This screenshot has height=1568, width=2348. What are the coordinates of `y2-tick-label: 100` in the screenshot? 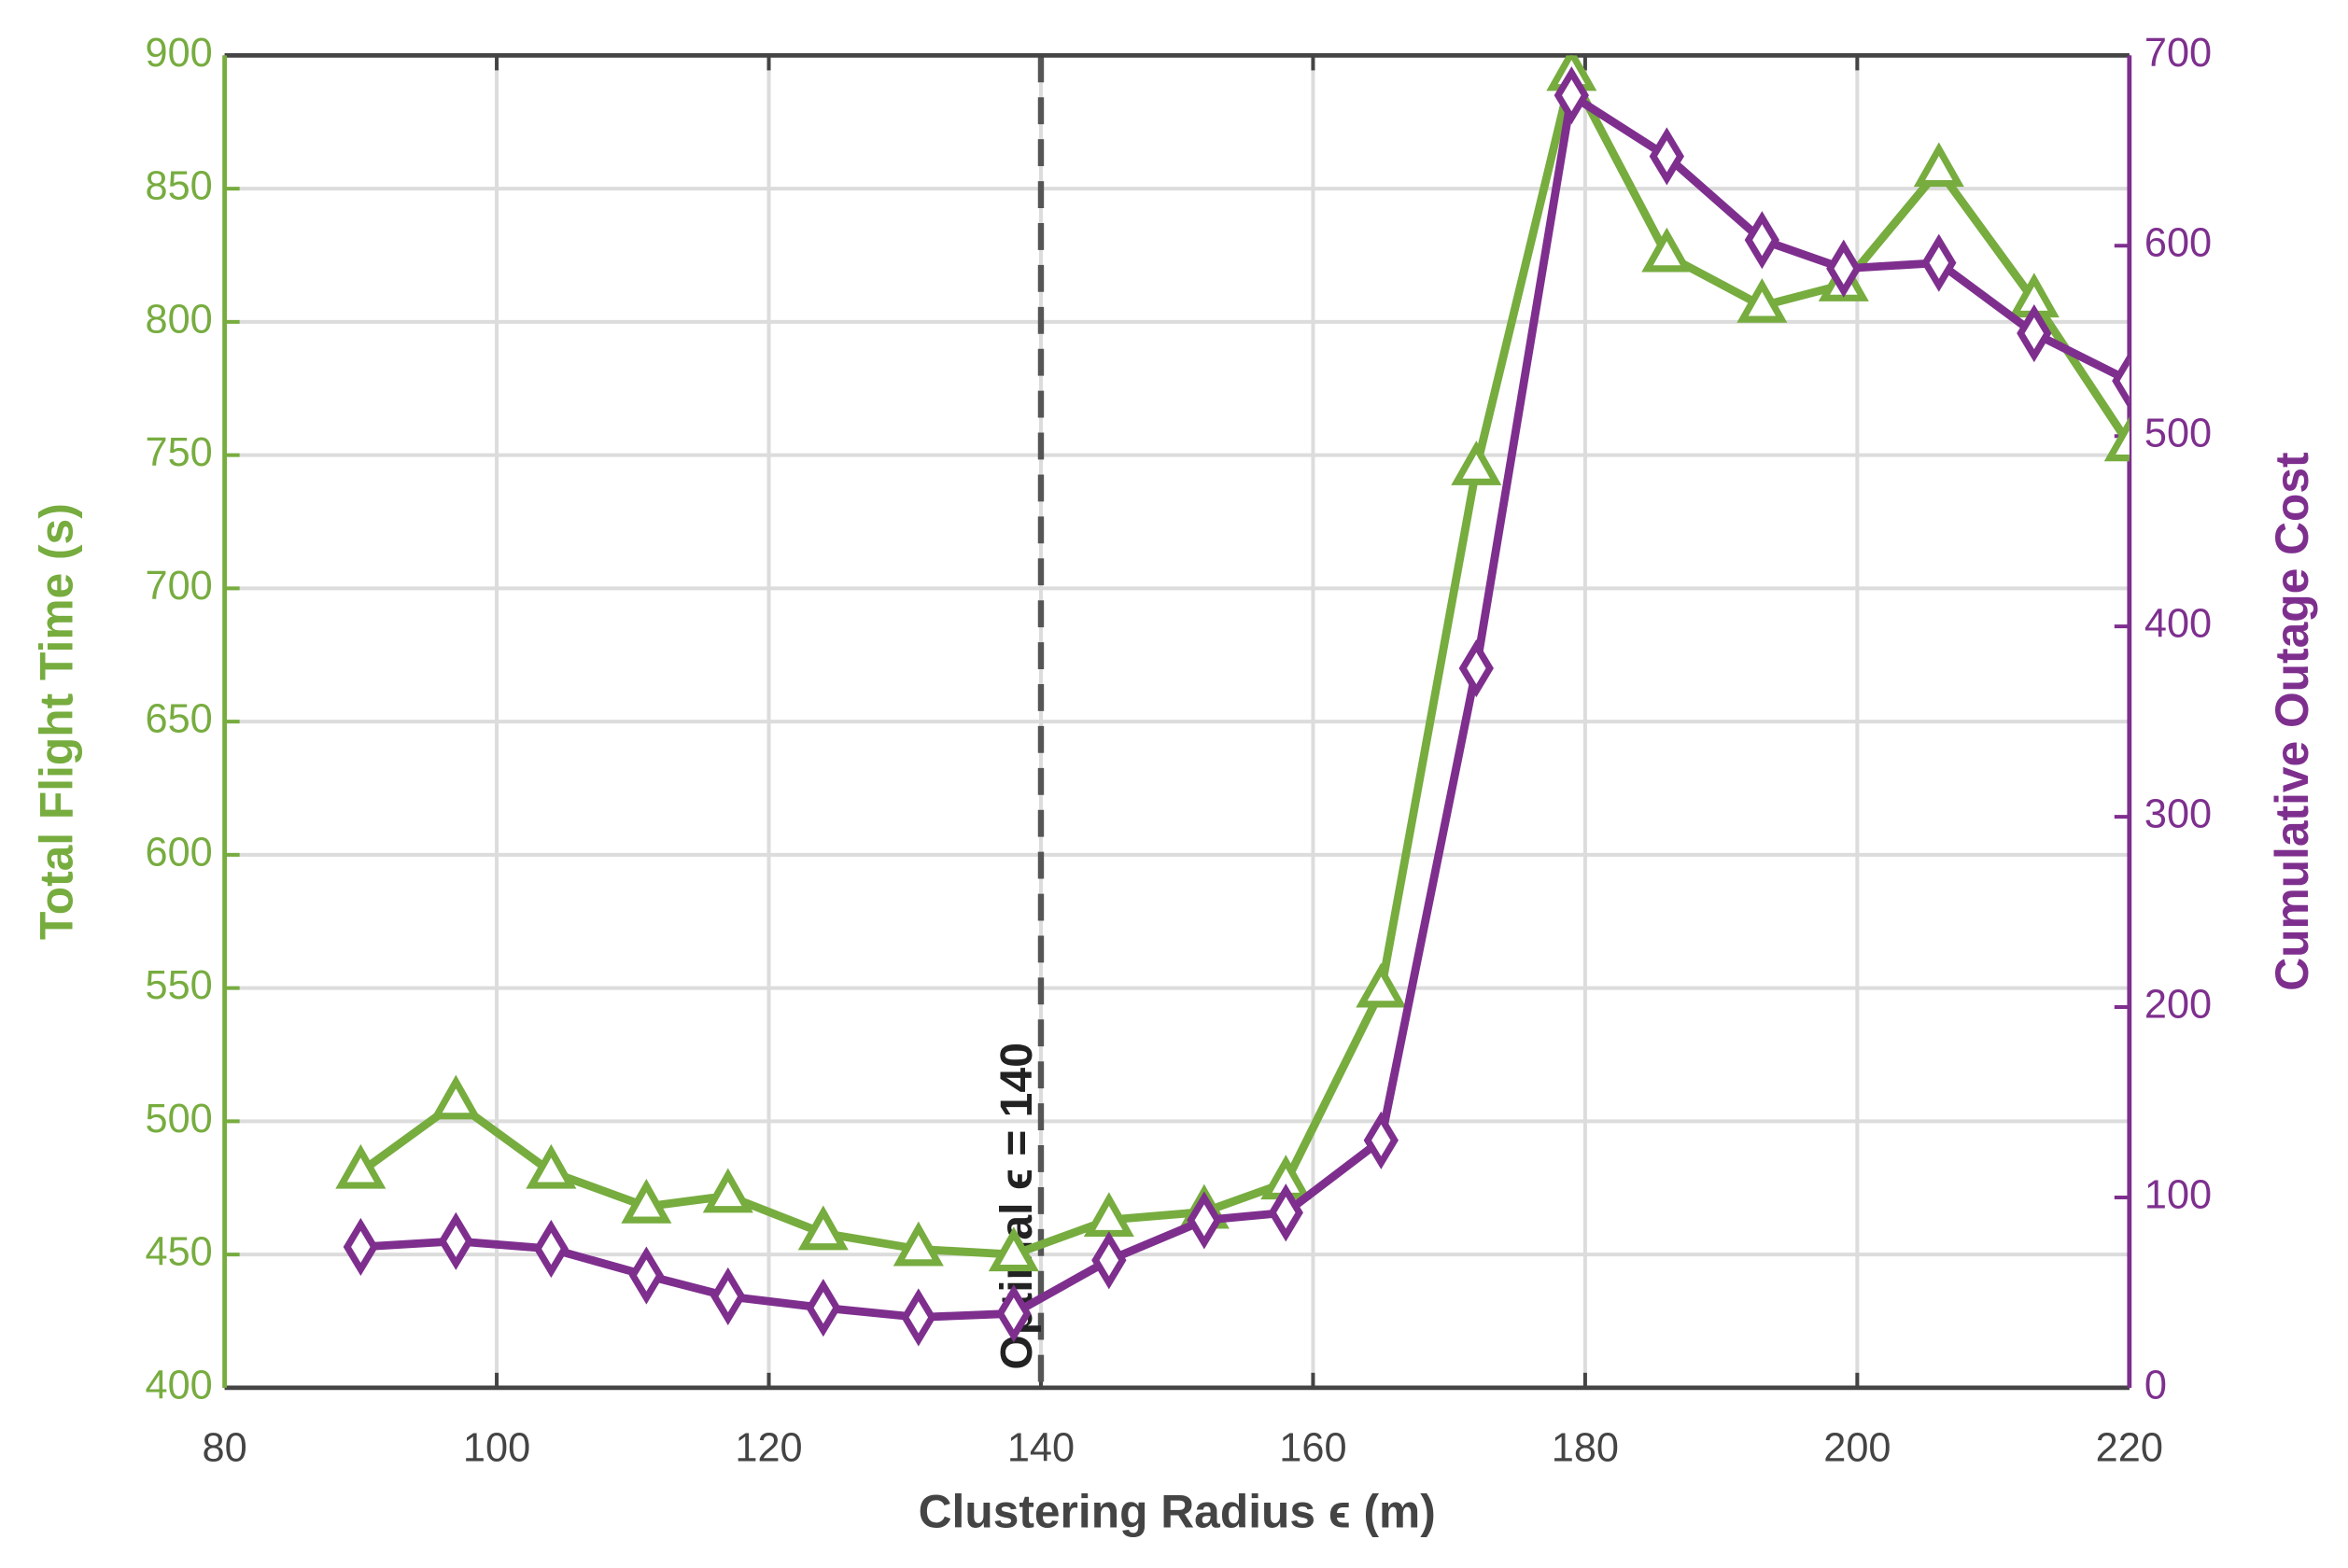 It's located at (2178, 1194).